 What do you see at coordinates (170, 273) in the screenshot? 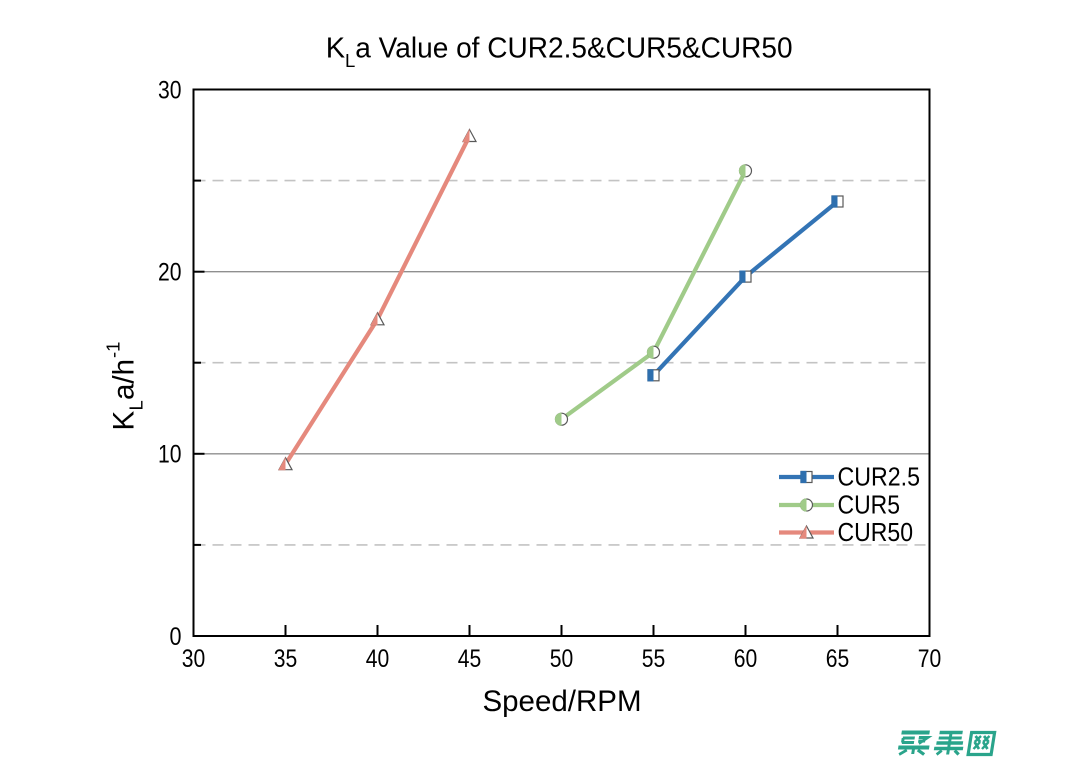
I see `svg-text: 20` at bounding box center [170, 273].